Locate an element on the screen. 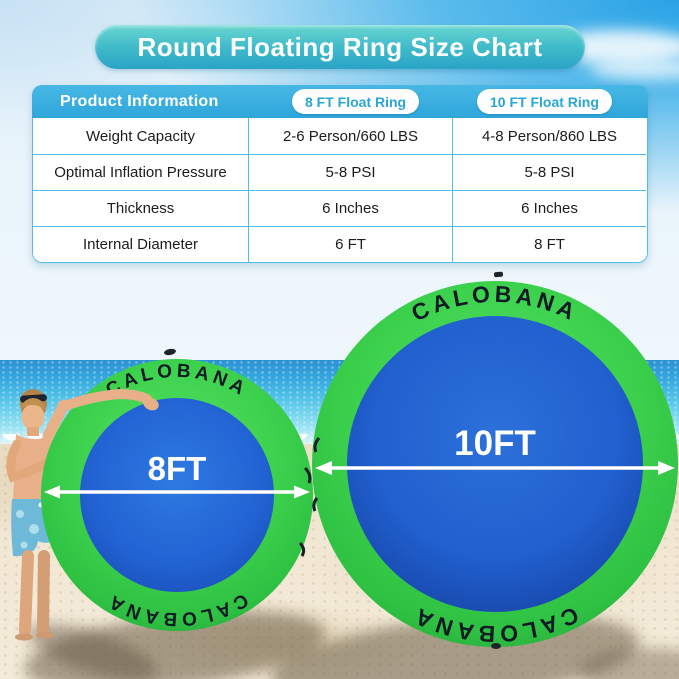 The width and height of the screenshot is (679, 679). column-header-8ft-badge: 8 FT Float Ring is located at coordinates (356, 101).